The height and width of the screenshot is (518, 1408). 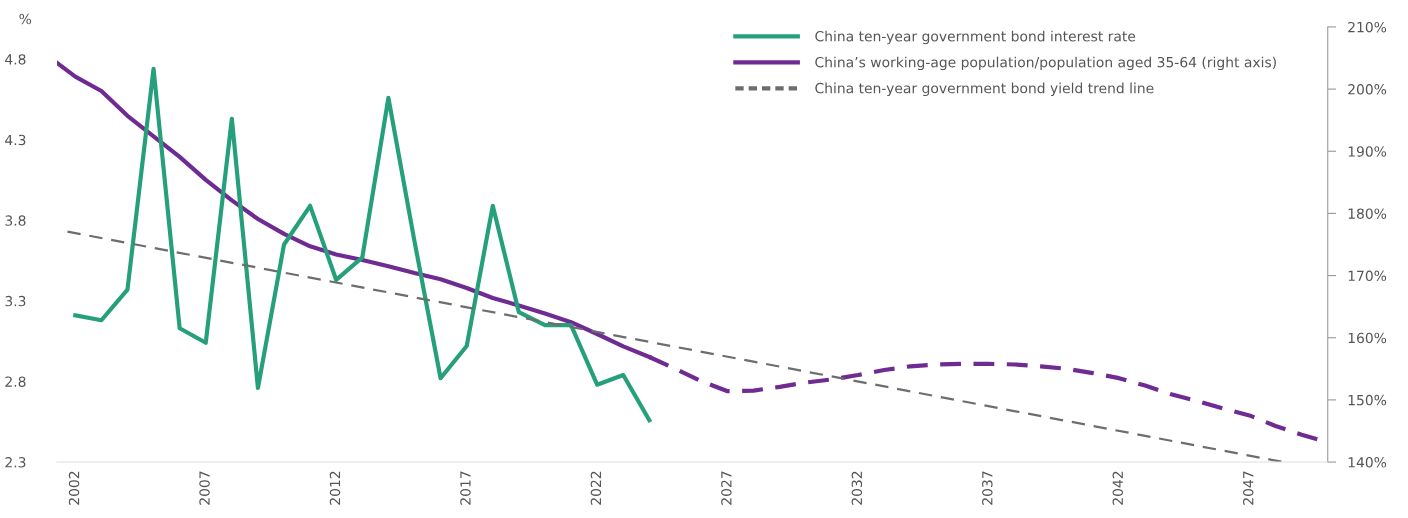 What do you see at coordinates (15, 59) in the screenshot?
I see `y-tick-label: 4.8` at bounding box center [15, 59].